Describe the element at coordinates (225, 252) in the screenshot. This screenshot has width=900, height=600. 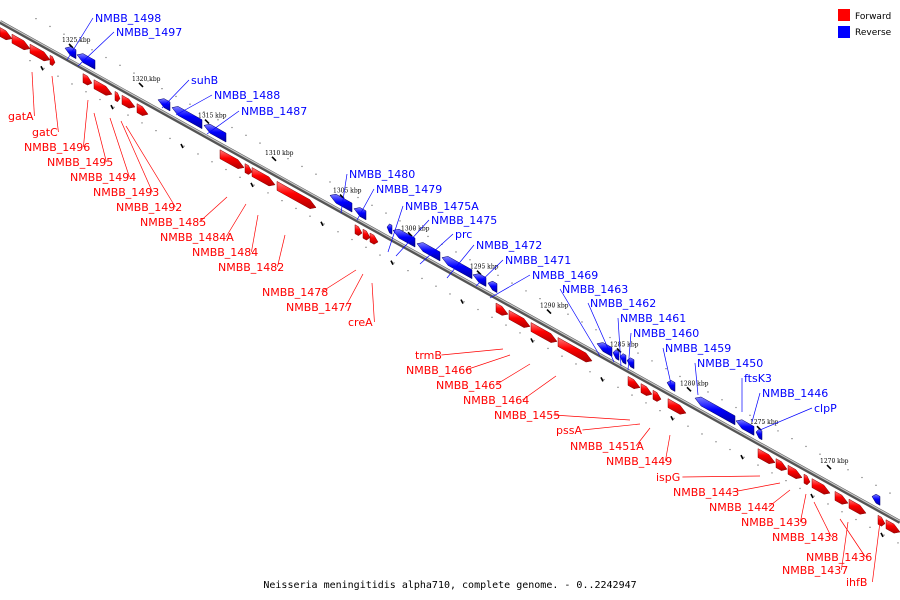
I see `gene-label-nmbb-1484: NMBB_1484` at that location.